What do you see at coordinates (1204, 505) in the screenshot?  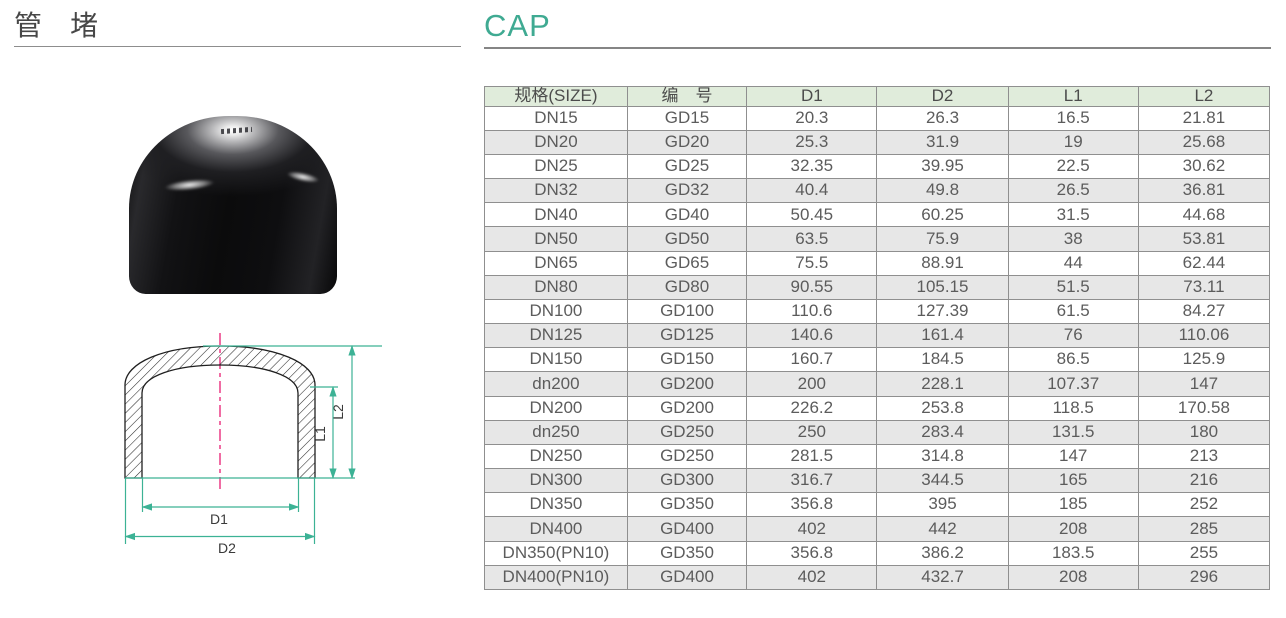 I see `table-cell: 252` at bounding box center [1204, 505].